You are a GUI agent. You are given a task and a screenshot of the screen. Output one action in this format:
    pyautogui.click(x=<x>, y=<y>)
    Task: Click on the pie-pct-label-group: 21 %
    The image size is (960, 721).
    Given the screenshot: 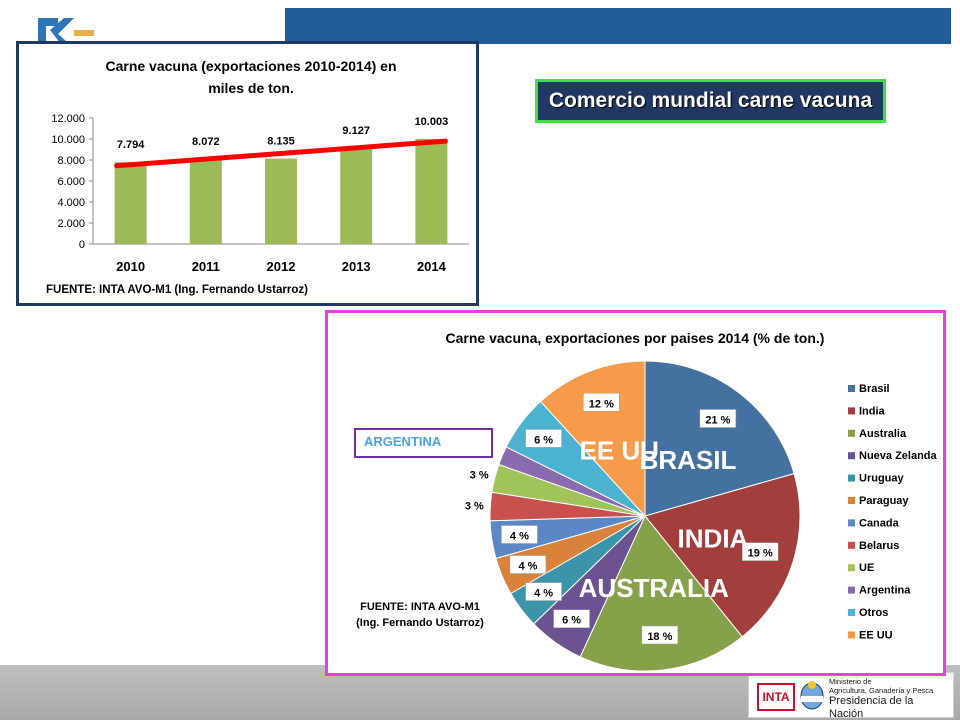 What is the action you would take?
    pyautogui.click(x=718, y=418)
    